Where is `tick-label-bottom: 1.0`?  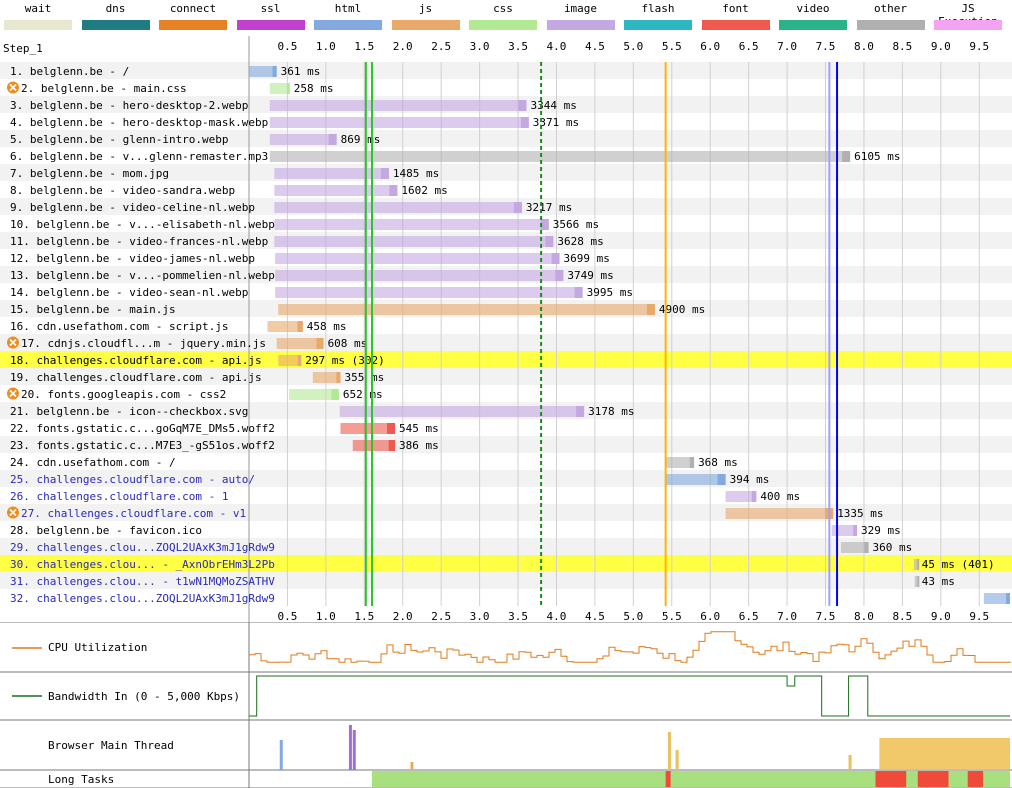 tick-label-bottom: 1.0 is located at coordinates (326, 616).